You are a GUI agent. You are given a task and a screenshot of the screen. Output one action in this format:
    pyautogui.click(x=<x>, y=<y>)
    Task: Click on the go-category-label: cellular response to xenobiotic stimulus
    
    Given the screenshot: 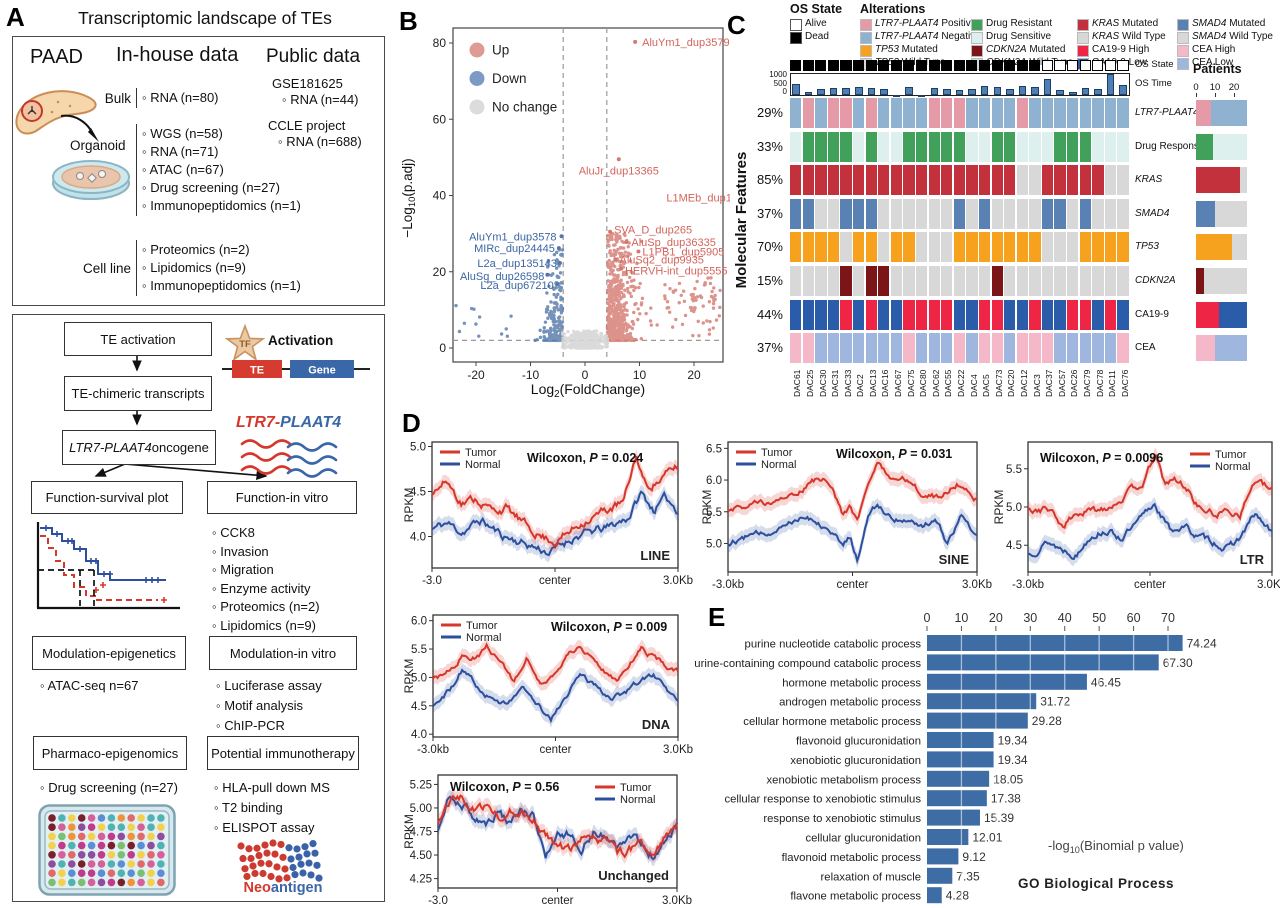 What is the action you would take?
    pyautogui.click(x=822, y=800)
    